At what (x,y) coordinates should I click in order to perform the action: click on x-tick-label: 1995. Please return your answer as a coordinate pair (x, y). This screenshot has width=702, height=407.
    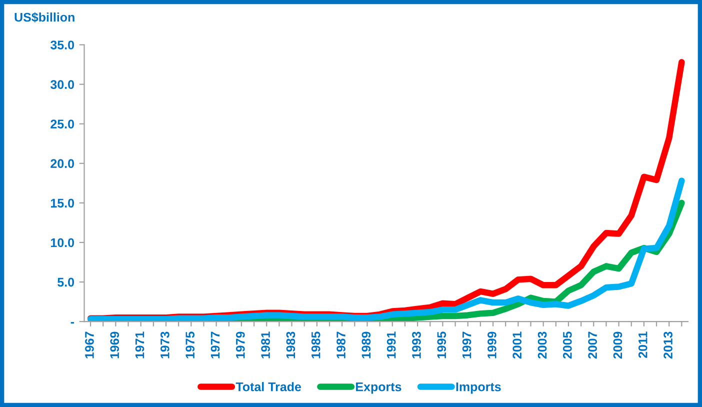
    Looking at the image, I should click on (441, 345).